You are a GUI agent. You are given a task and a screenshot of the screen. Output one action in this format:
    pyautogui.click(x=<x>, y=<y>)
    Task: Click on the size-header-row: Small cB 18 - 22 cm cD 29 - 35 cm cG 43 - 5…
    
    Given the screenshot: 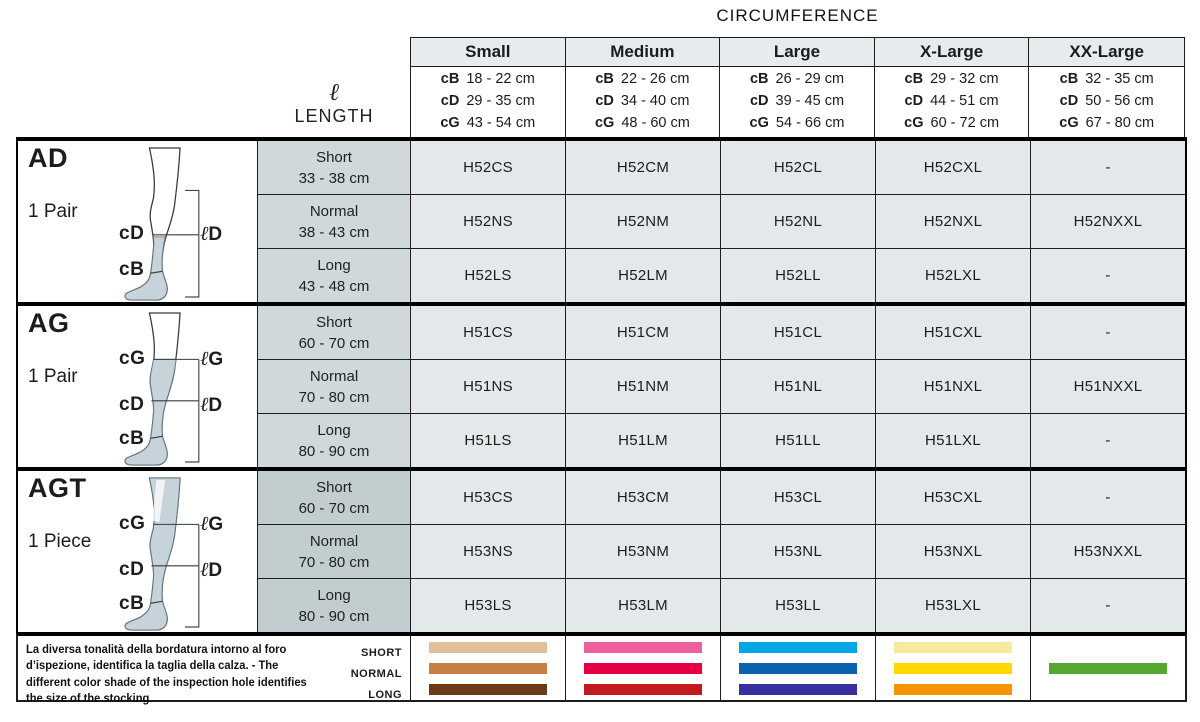 What is the action you would take?
    pyautogui.click(x=797, y=87)
    